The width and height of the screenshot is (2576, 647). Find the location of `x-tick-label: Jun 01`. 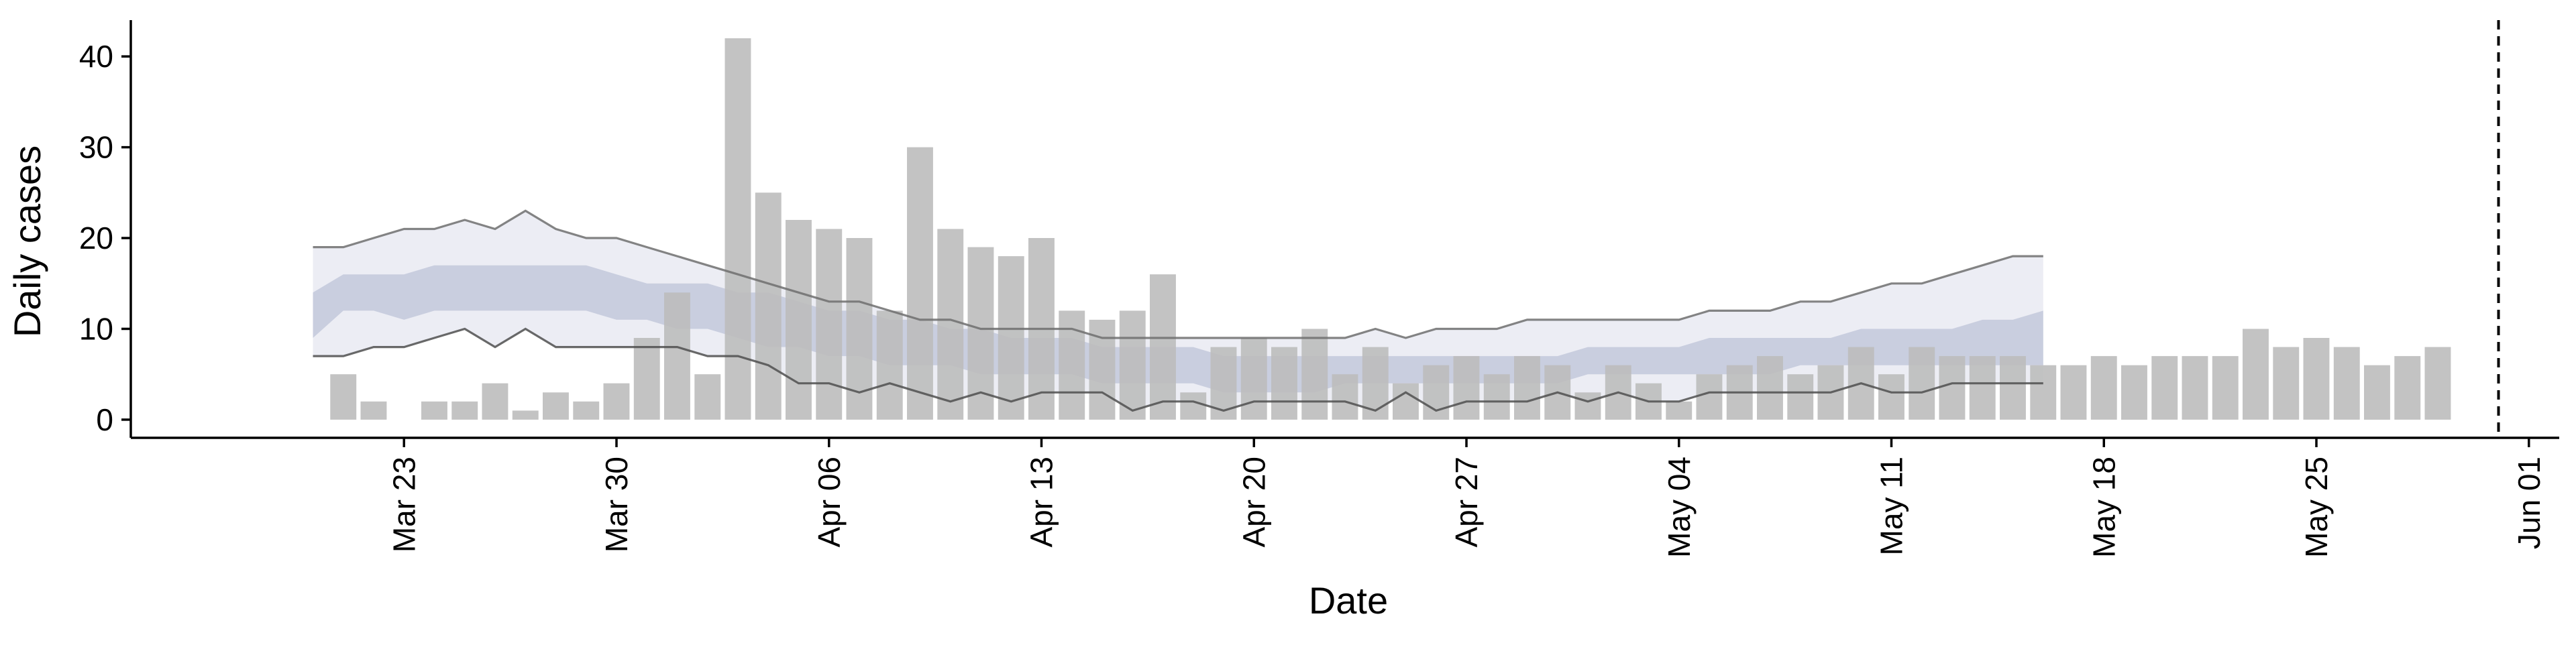

x-tick-label: Jun 01 is located at coordinates (2529, 503).